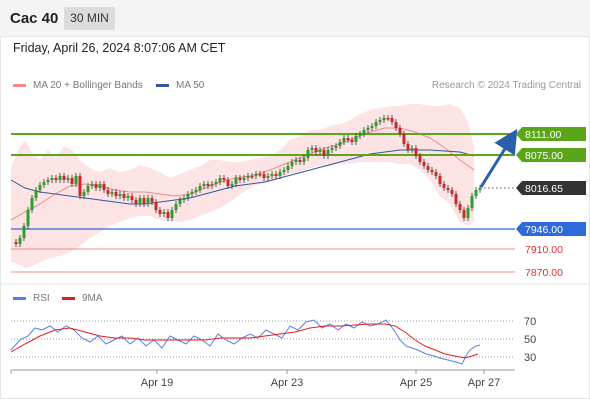  What do you see at coordinates (551, 134) in the screenshot?
I see `level-label-r1: 8111.00` at bounding box center [551, 134].